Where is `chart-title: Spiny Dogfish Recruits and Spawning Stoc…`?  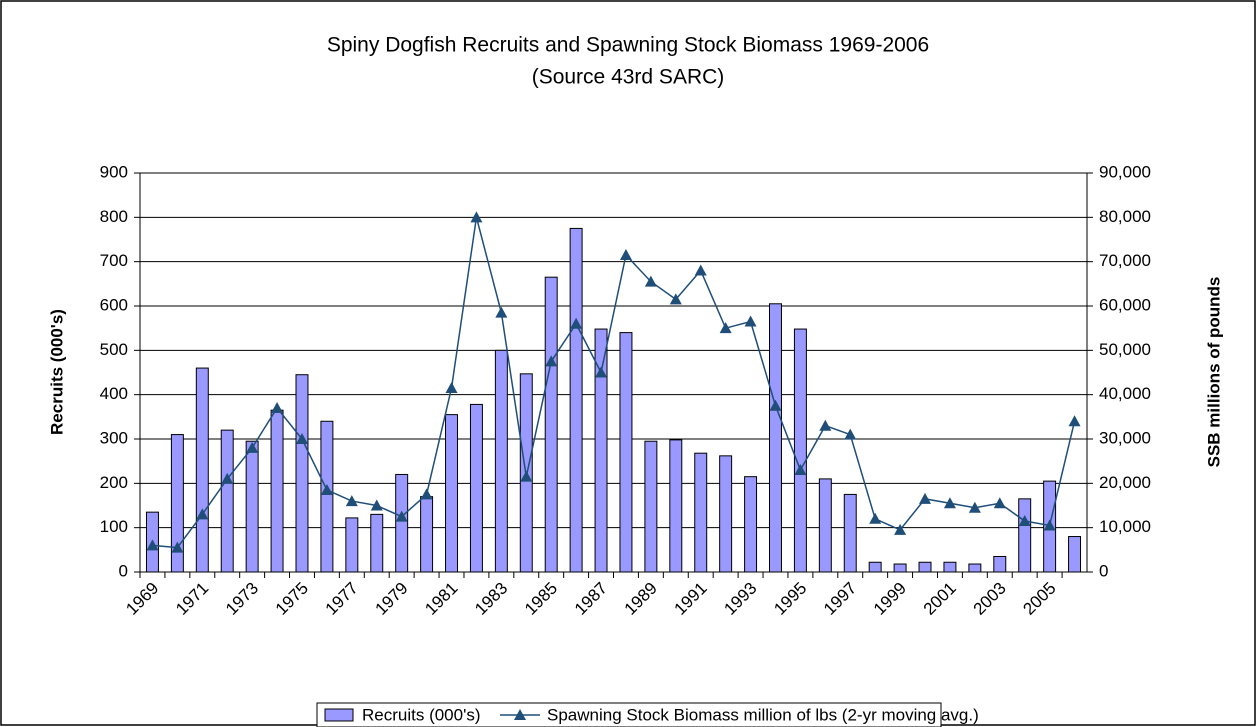
chart-title: Spiny Dogfish Recruits and Spawning Stoc… is located at coordinates (628, 45).